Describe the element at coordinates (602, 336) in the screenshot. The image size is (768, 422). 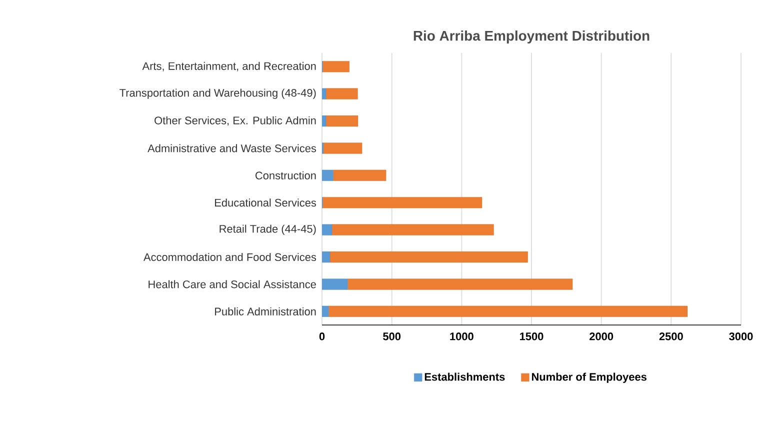
I see `x-tick-label: 2000` at that location.